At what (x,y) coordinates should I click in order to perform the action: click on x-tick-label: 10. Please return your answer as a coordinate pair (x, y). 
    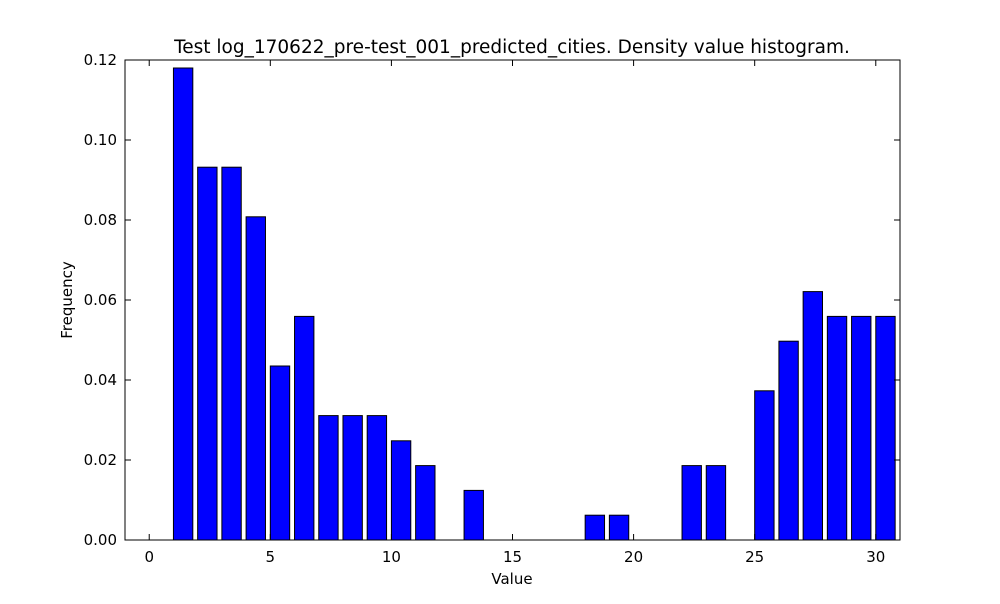
    Looking at the image, I should click on (391, 557).